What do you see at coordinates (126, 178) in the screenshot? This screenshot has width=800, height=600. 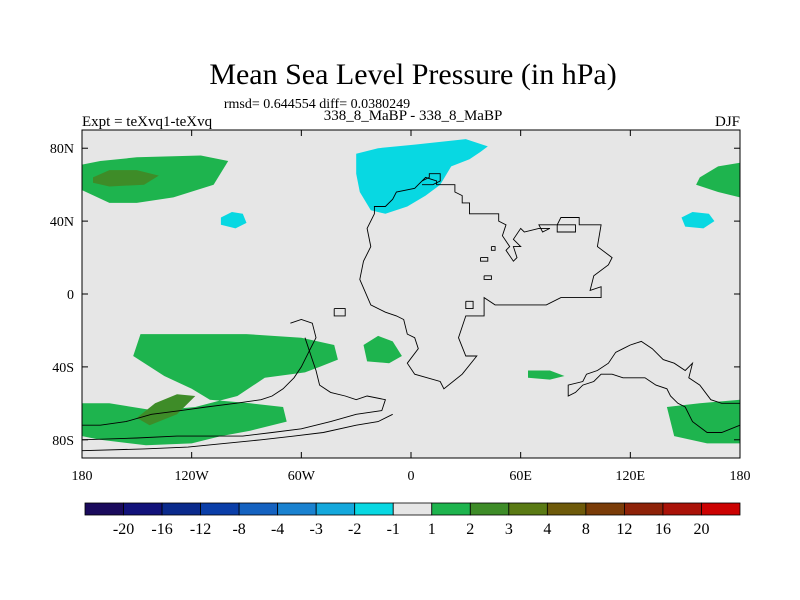 I see `region-anomaly-olive-nw` at bounding box center [126, 178].